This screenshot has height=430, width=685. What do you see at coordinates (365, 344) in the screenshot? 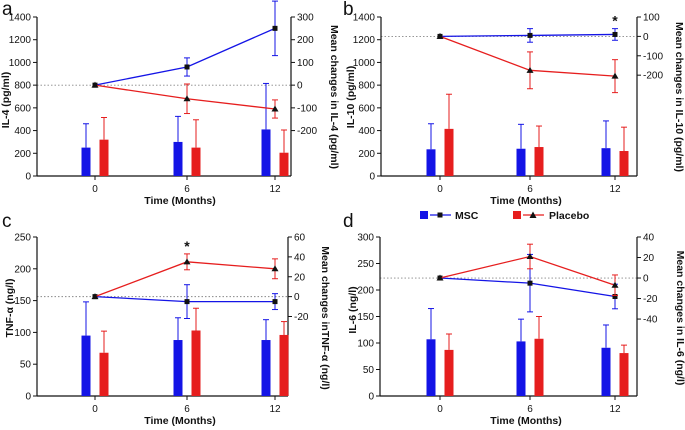
I see `left-tick-label: 100` at bounding box center [365, 344].